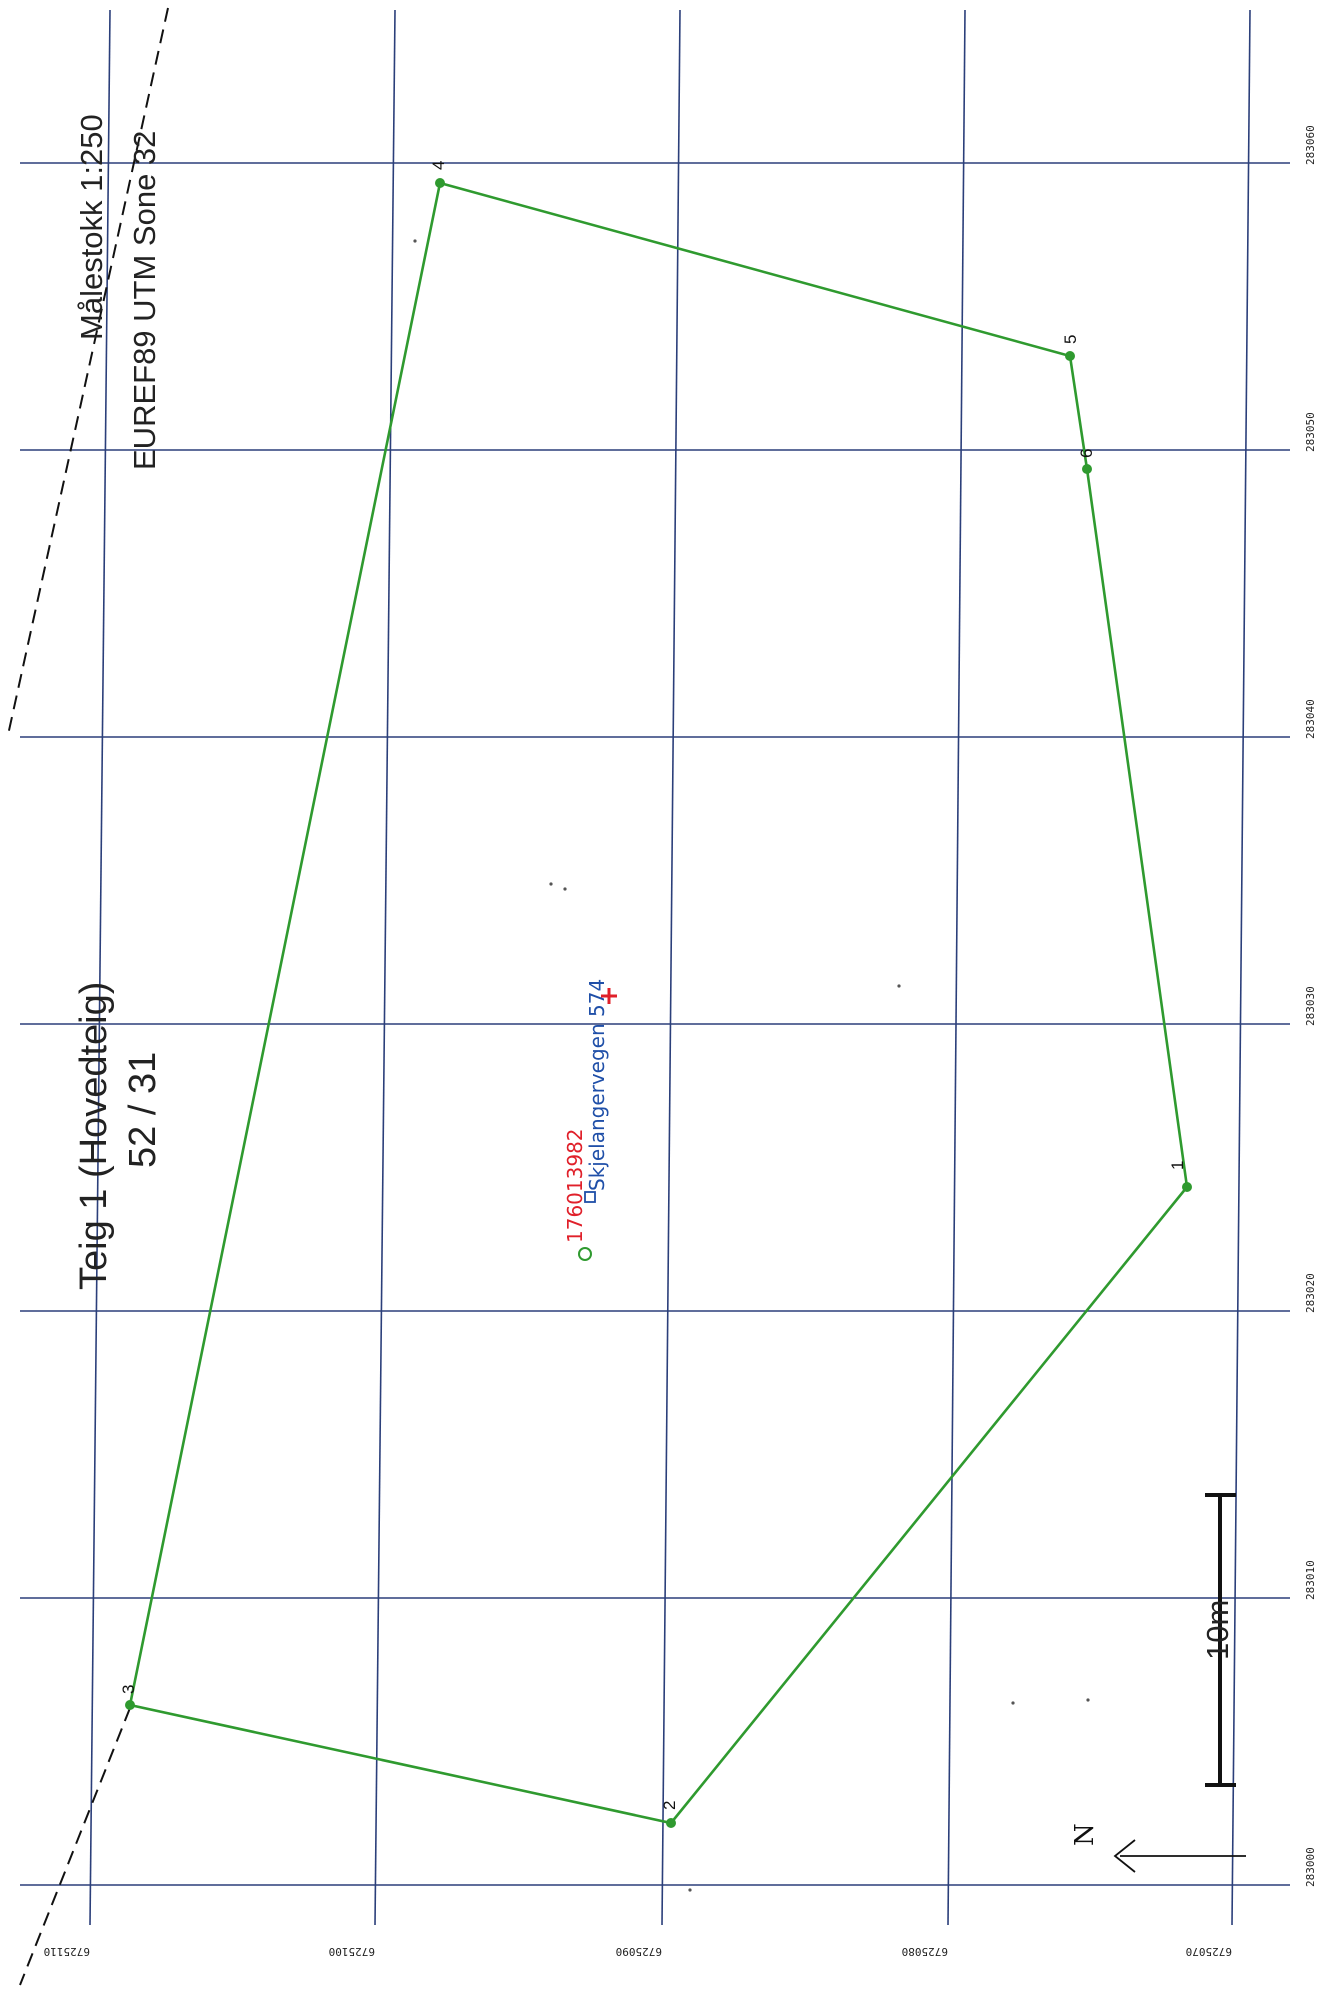 This screenshot has width=1330, height=2009. Describe the element at coordinates (1310, 1293) in the screenshot. I see `easting-label: 283020` at that location.